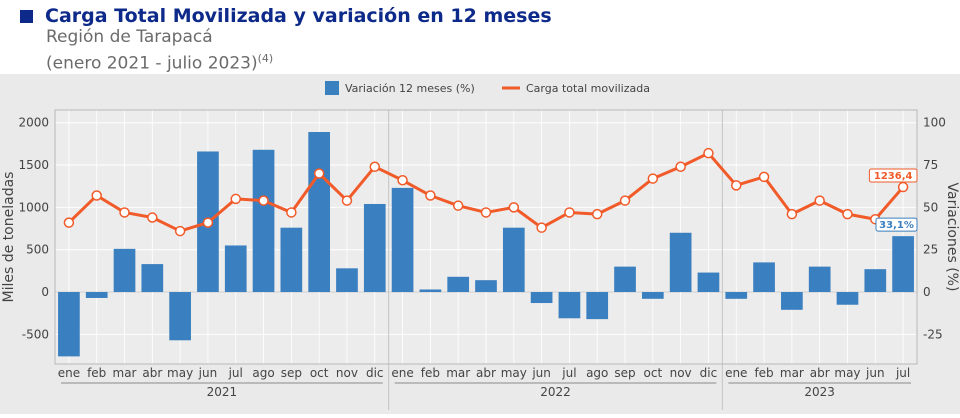 This screenshot has width=960, height=418. What do you see at coordinates (681, 373) in the screenshot?
I see `x-tick-label: nov` at bounding box center [681, 373].